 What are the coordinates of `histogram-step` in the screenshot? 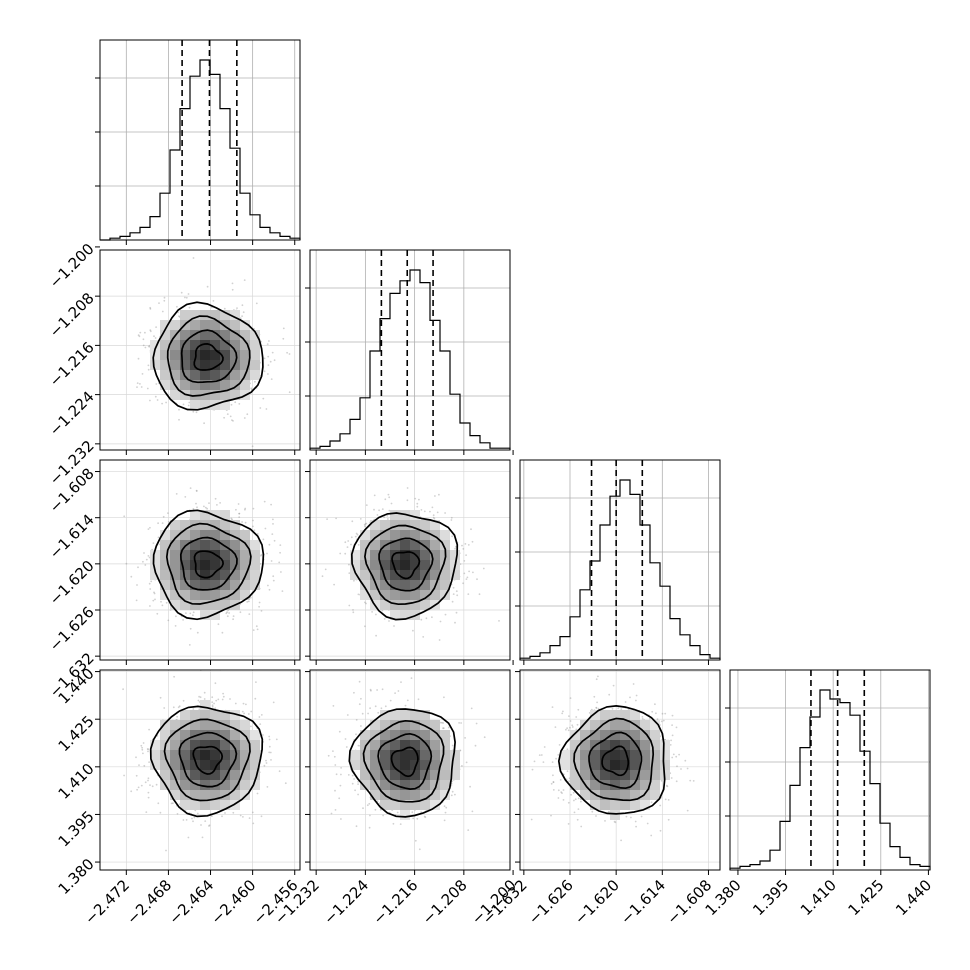 It's located at (200, 150).